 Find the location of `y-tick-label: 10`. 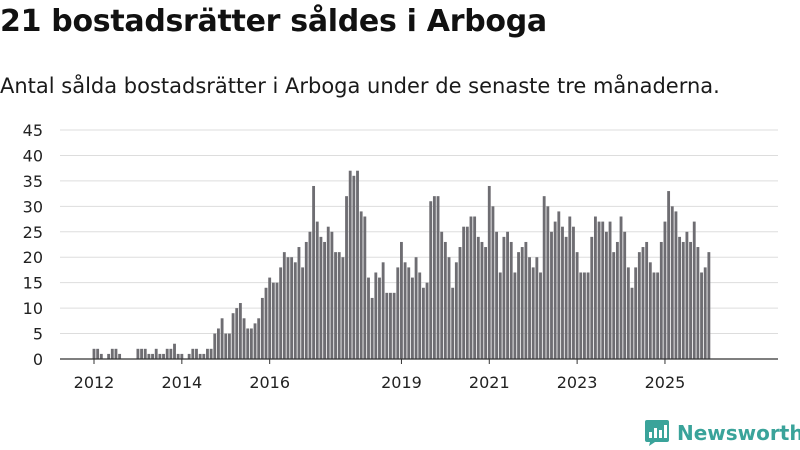

y-tick-label: 10 is located at coordinates (33, 308).